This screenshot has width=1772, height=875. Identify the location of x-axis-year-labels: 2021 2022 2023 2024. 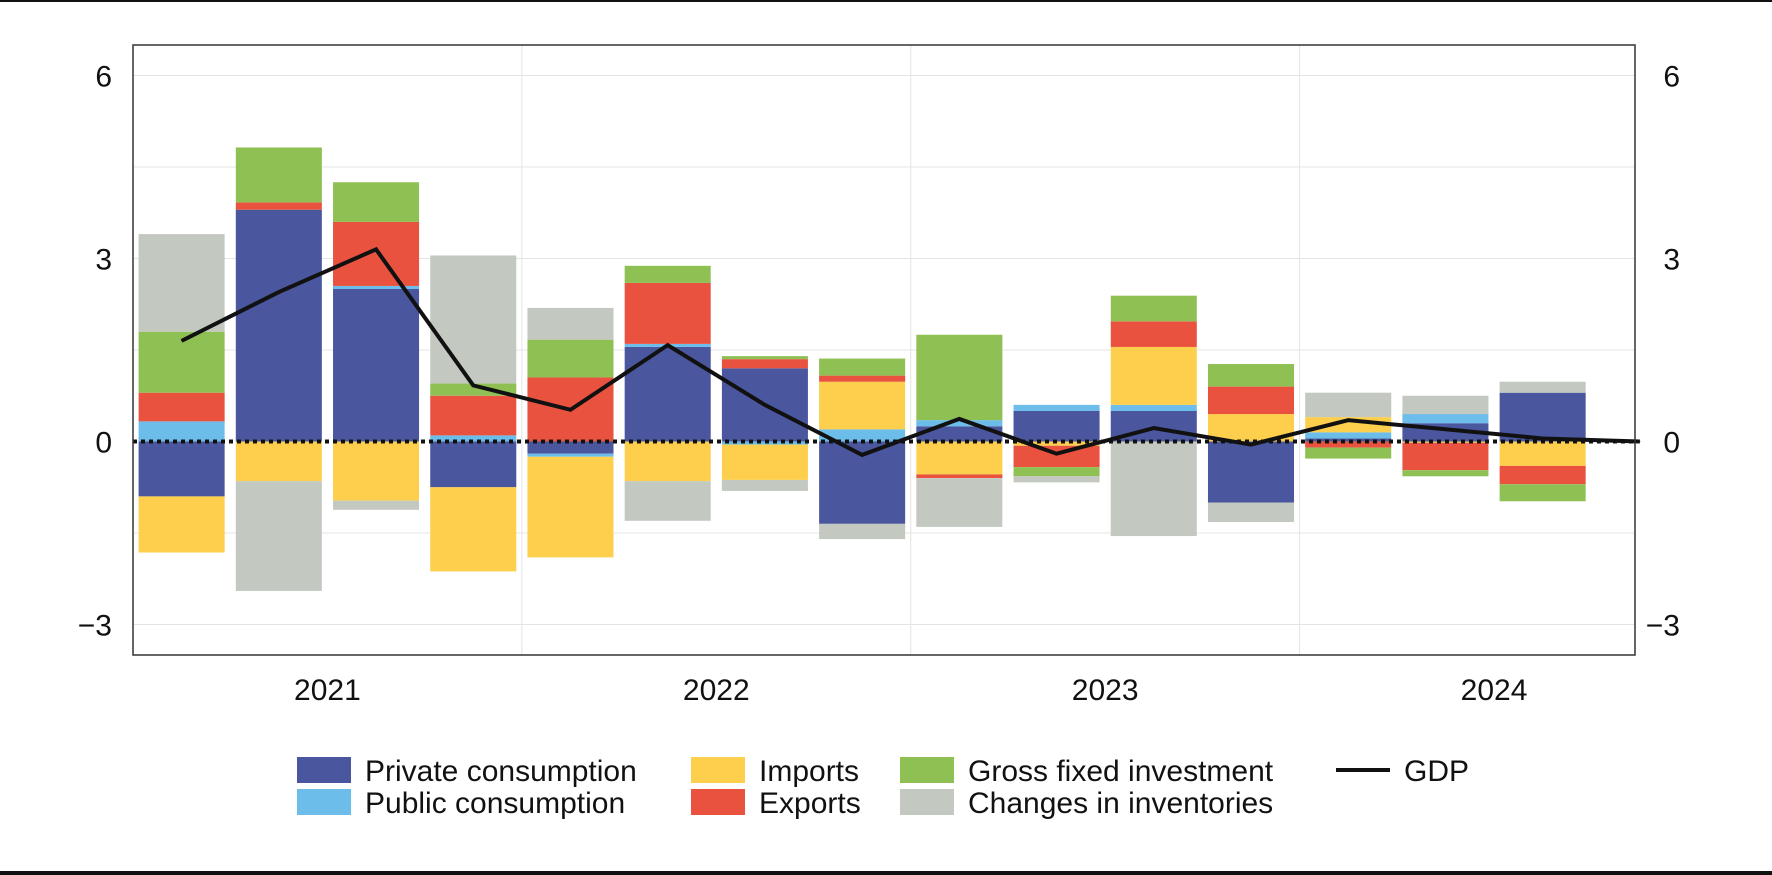
(910, 690).